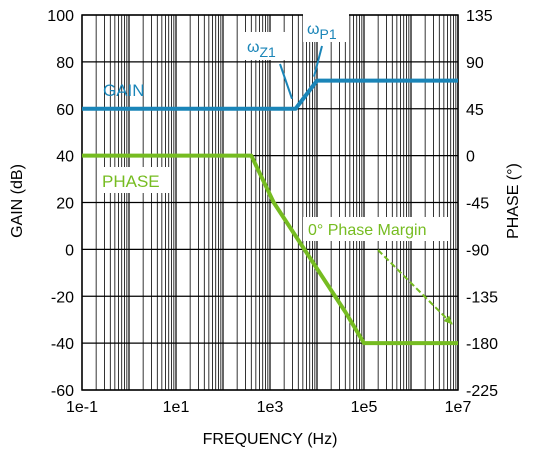  I want to click on y-right-tick-label: -90, so click(477, 250).